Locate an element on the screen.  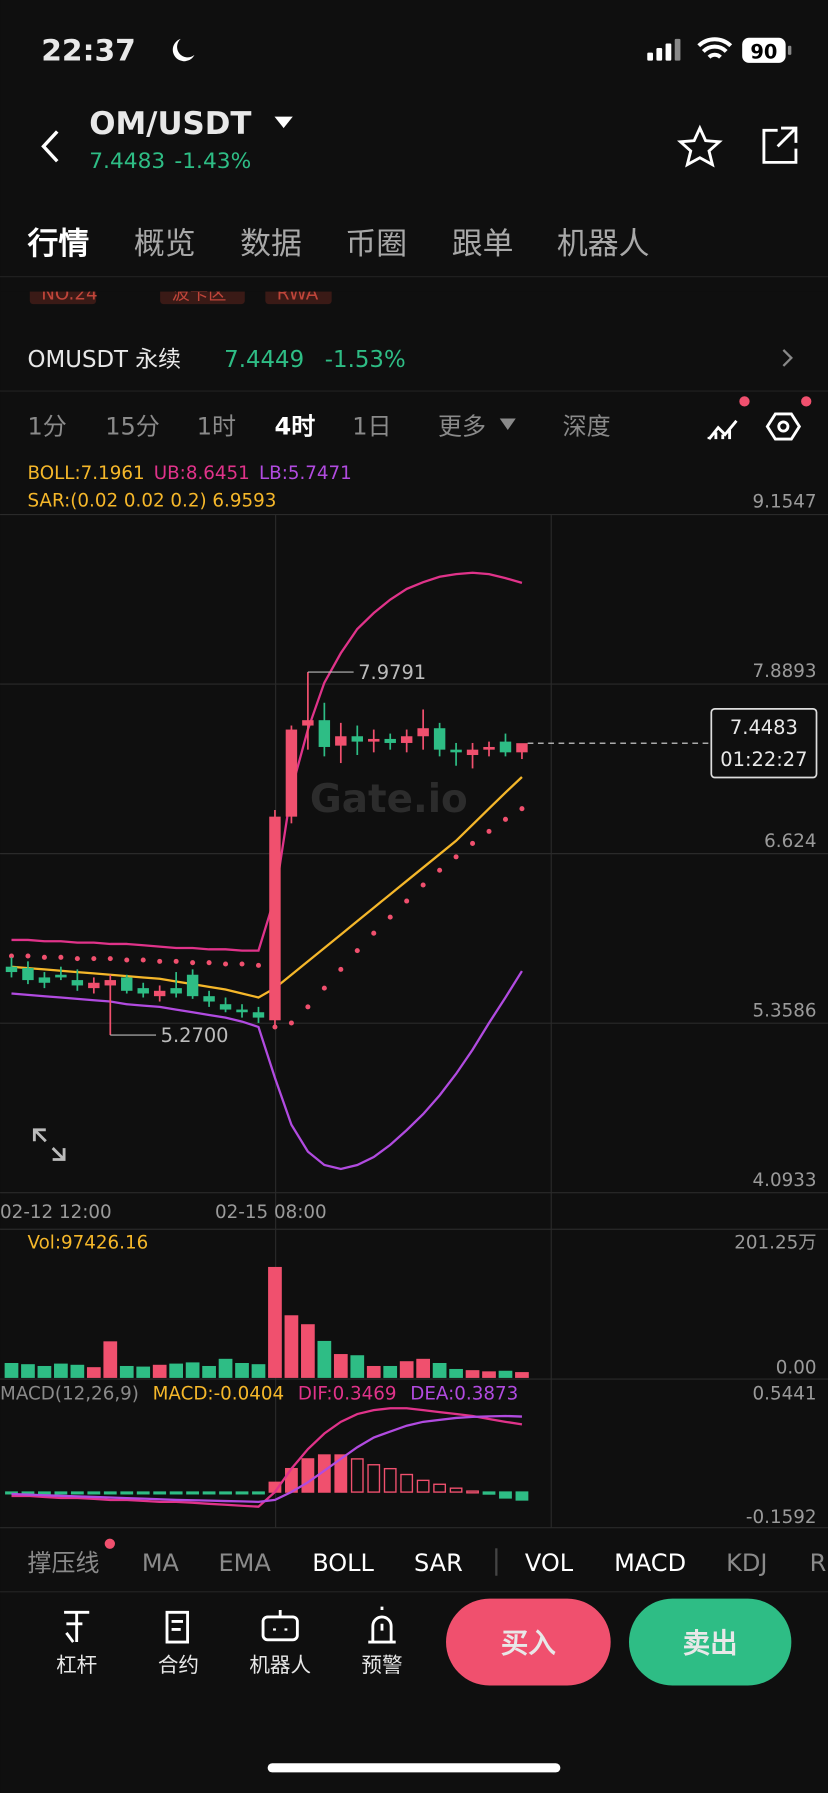
low-label: 5.2700 is located at coordinates (195, 1035).